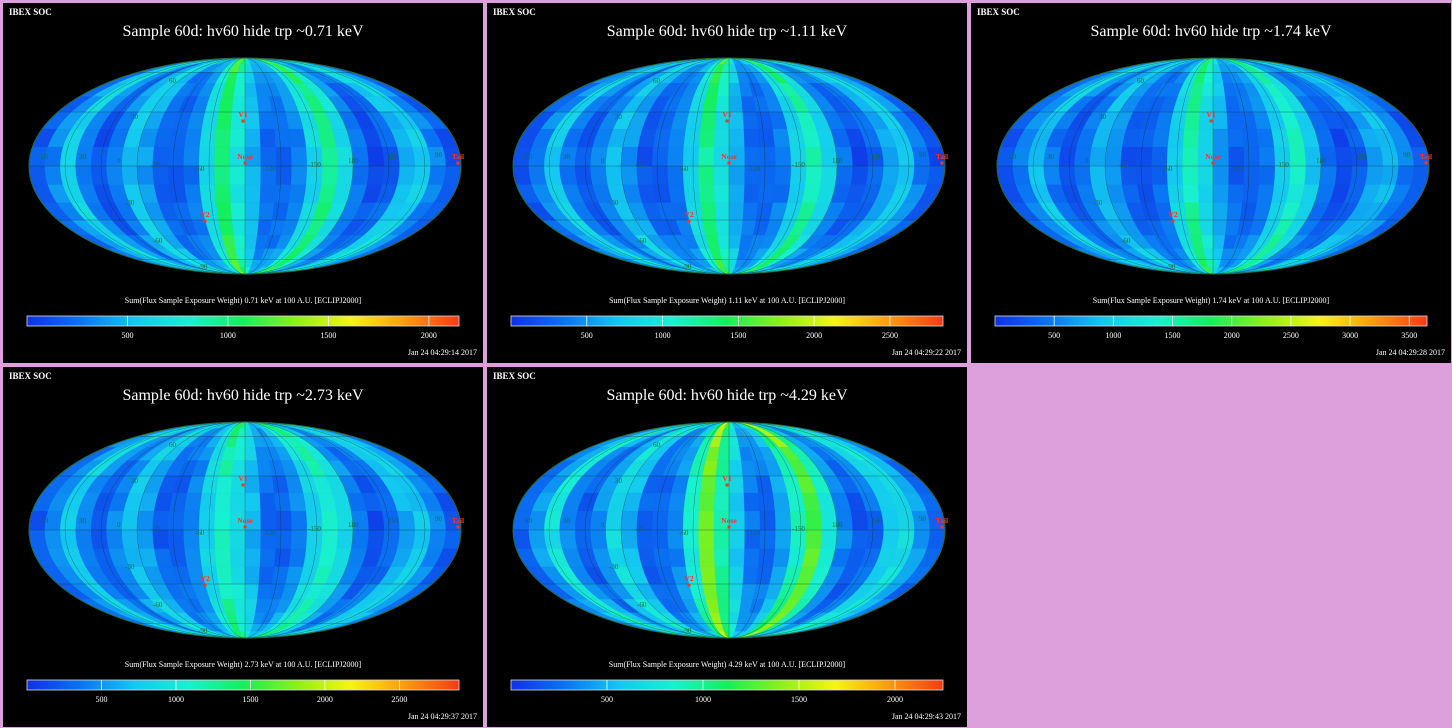 The width and height of the screenshot is (1452, 728). Describe the element at coordinates (727, 685) in the screenshot. I see `colorbar` at that location.